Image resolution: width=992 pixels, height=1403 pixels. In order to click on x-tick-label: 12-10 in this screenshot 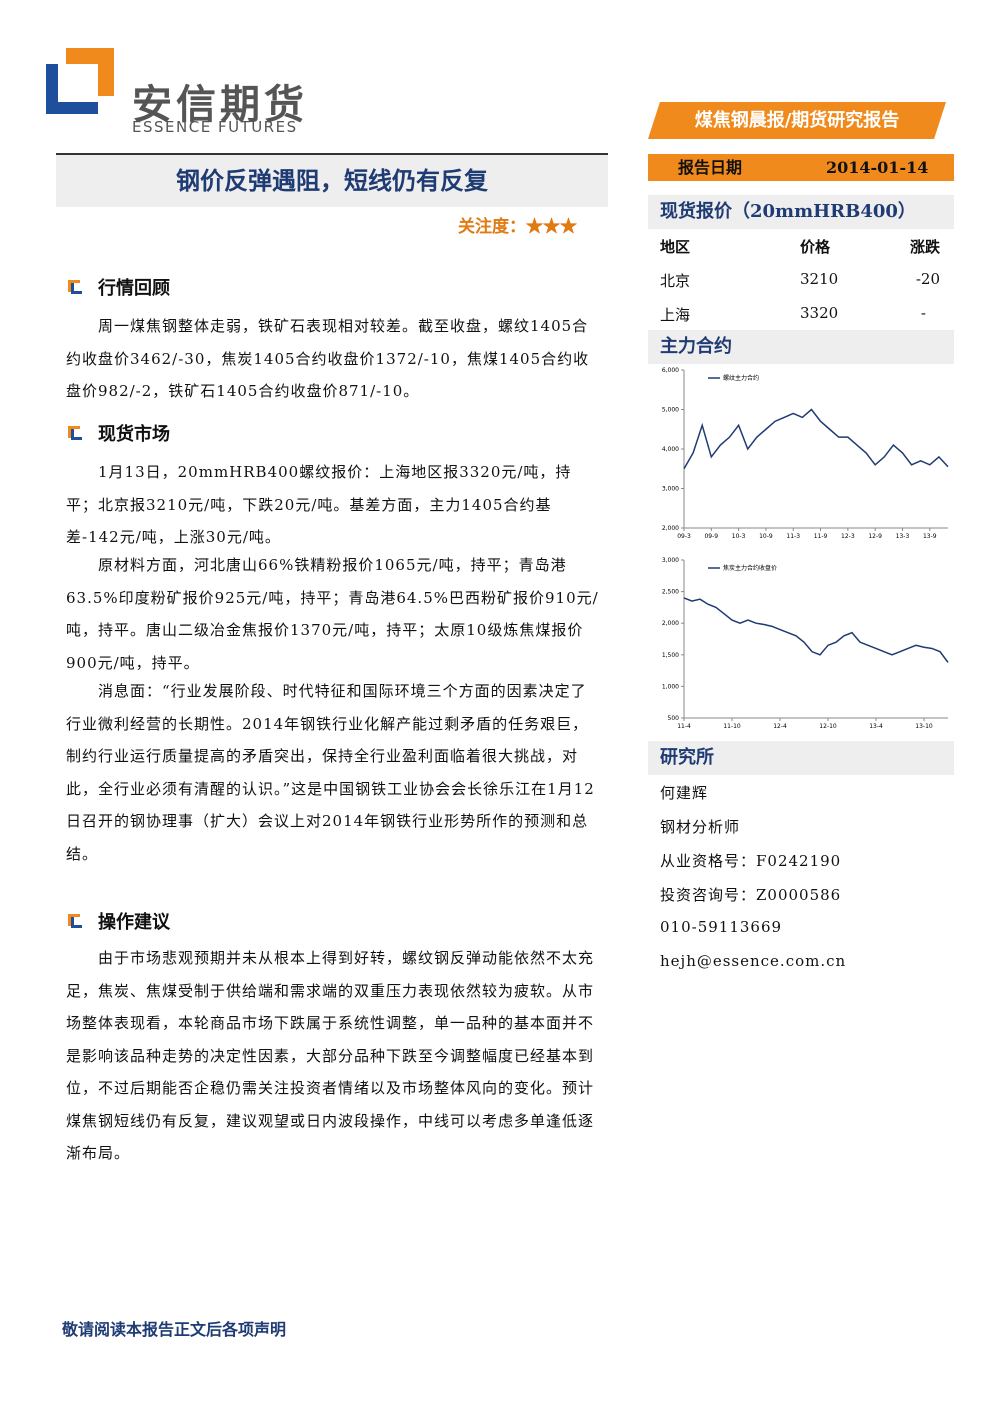, I will do `click(828, 726)`.